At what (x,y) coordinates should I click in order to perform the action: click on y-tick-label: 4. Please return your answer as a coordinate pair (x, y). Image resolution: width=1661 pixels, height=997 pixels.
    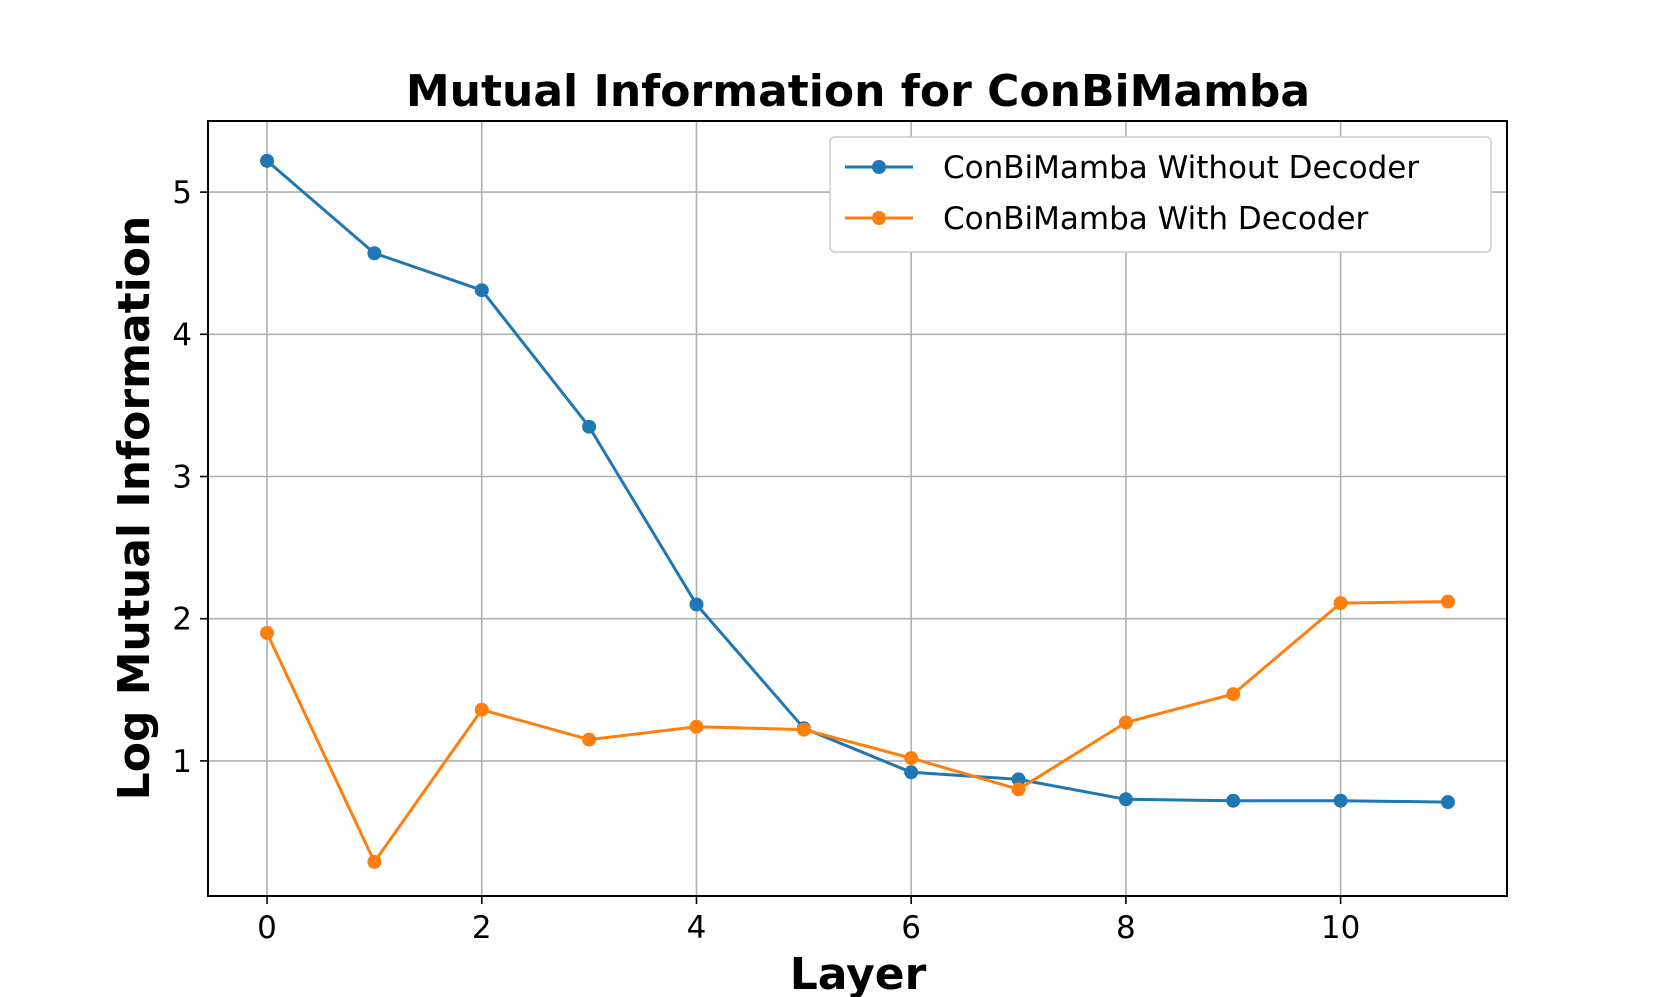
    Looking at the image, I should click on (182, 335).